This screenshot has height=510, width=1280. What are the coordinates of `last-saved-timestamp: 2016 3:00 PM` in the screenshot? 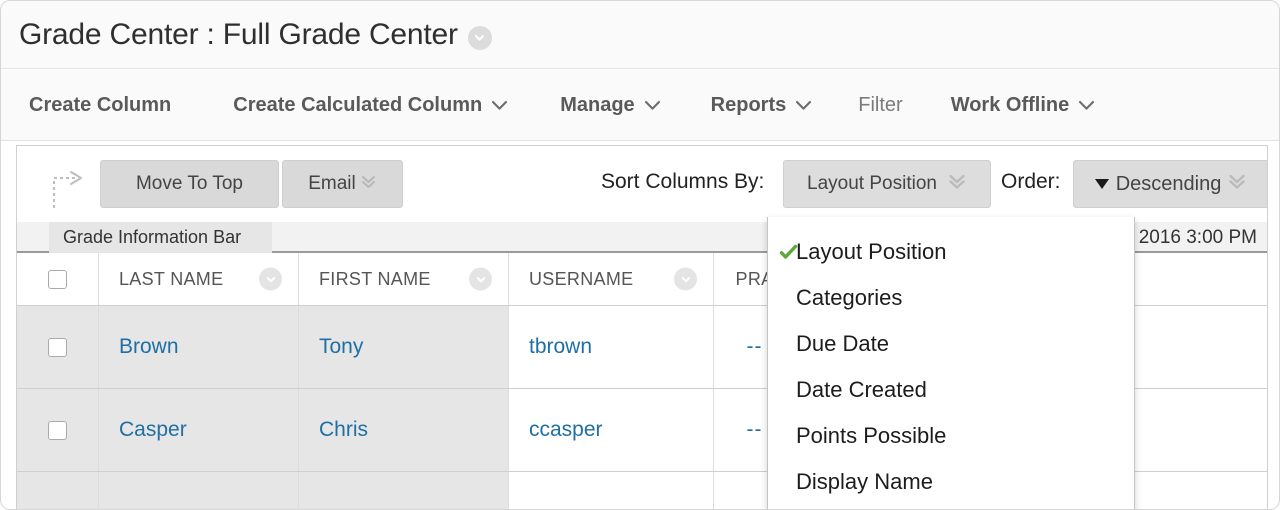 It's located at (1197, 237).